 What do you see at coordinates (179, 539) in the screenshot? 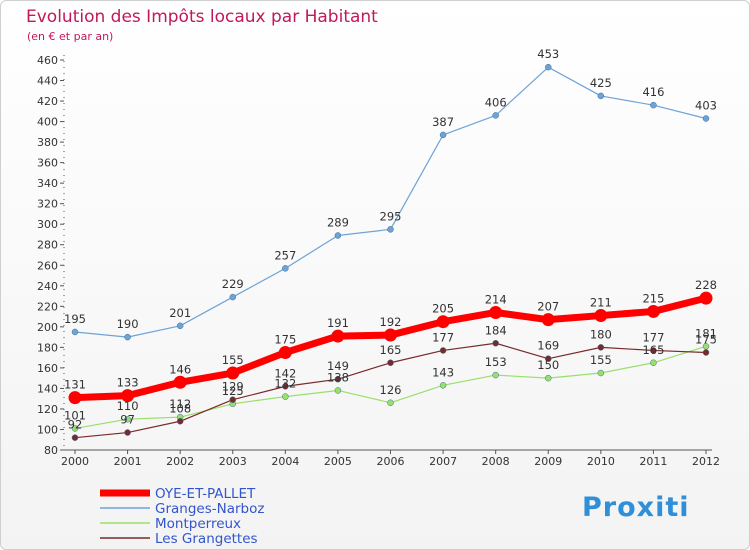
I see `legend-item: Les Grangettes` at bounding box center [179, 539].